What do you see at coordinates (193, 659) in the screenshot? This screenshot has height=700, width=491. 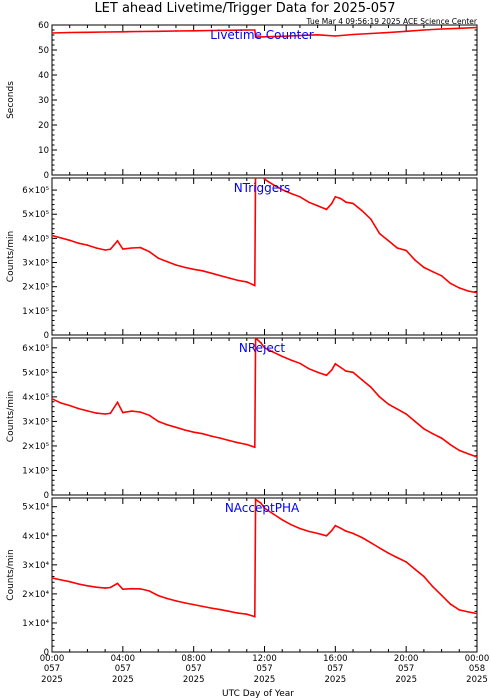 I see `x-tick-label-time: 08:00` at bounding box center [193, 659].